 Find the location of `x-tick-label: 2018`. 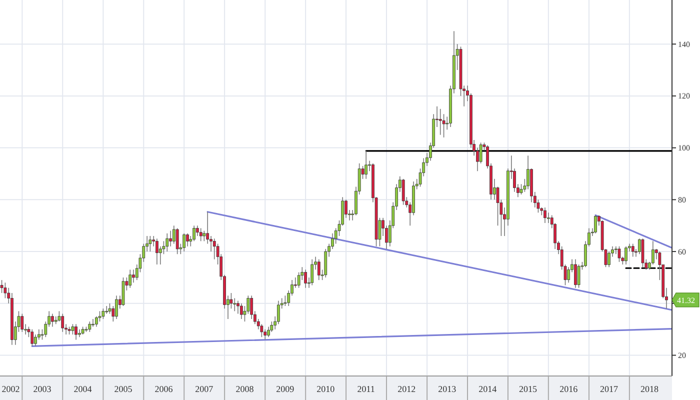

x-tick-label: 2018 is located at coordinates (649, 389).